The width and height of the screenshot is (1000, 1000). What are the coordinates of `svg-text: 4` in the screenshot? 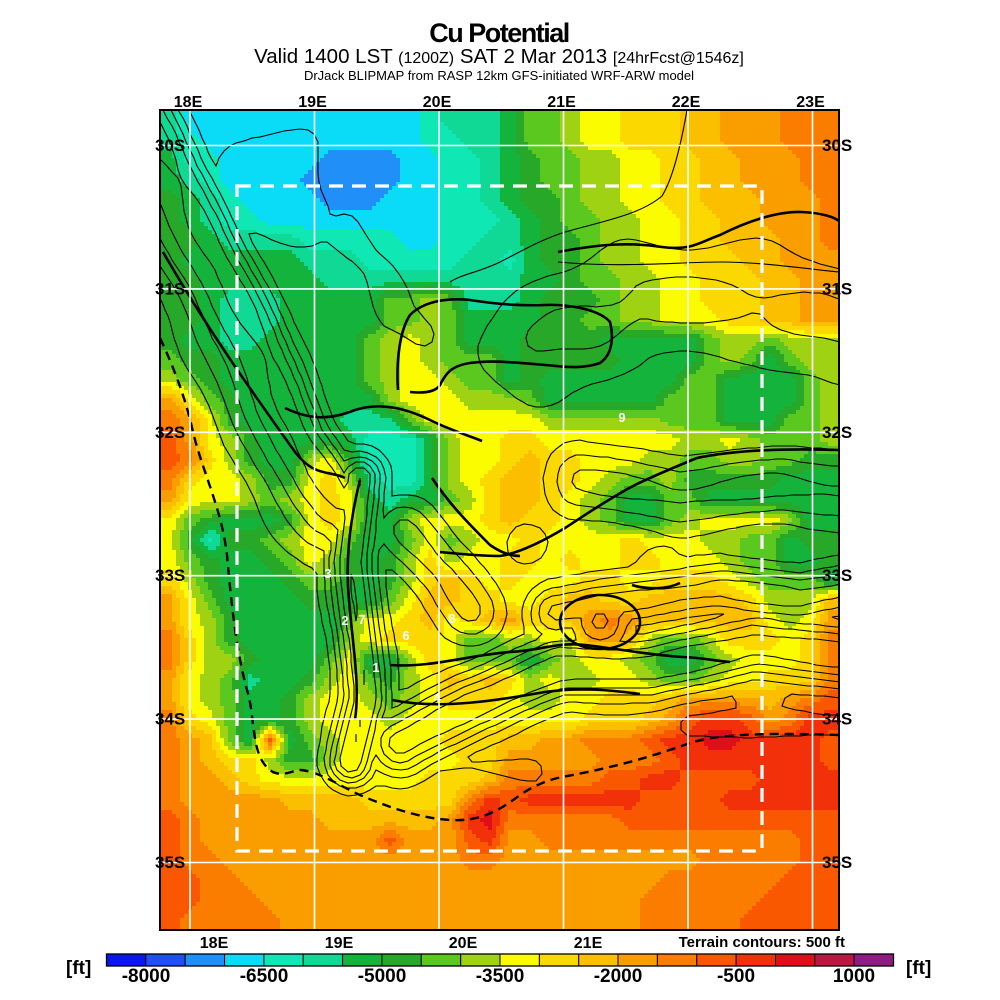 It's located at (437, 697).